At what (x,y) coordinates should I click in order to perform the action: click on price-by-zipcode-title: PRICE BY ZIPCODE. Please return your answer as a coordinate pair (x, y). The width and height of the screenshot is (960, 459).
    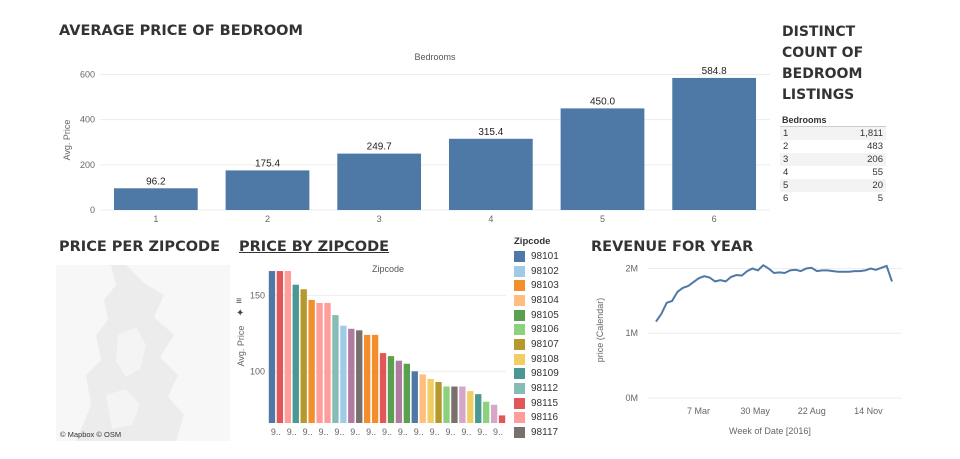
    Looking at the image, I should click on (314, 247).